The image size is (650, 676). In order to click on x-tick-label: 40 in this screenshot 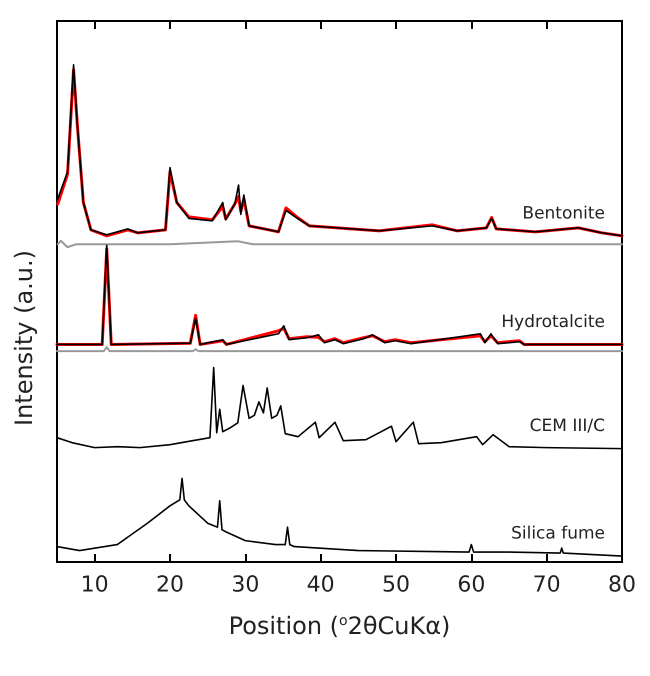, I will do `click(320, 585)`.